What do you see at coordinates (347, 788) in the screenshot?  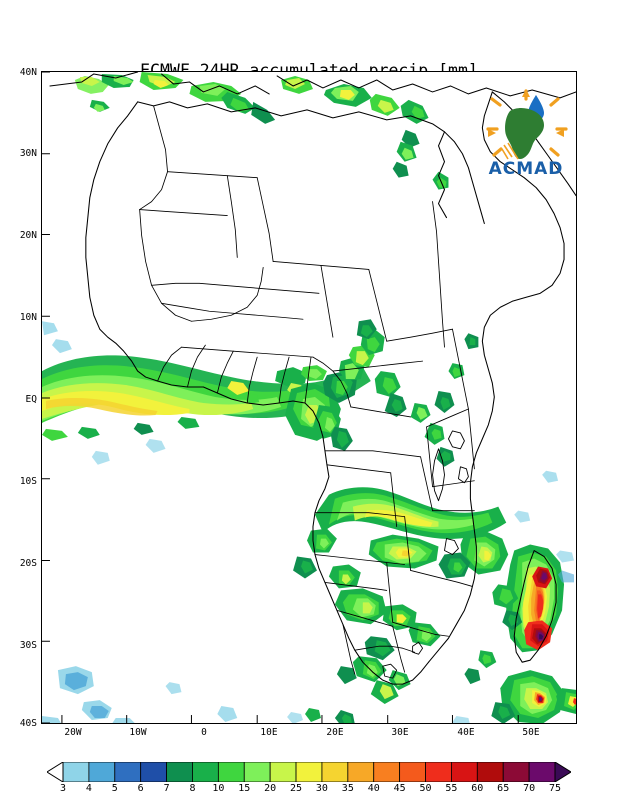 I see `colorbar-tick-label: 35` at bounding box center [347, 788].